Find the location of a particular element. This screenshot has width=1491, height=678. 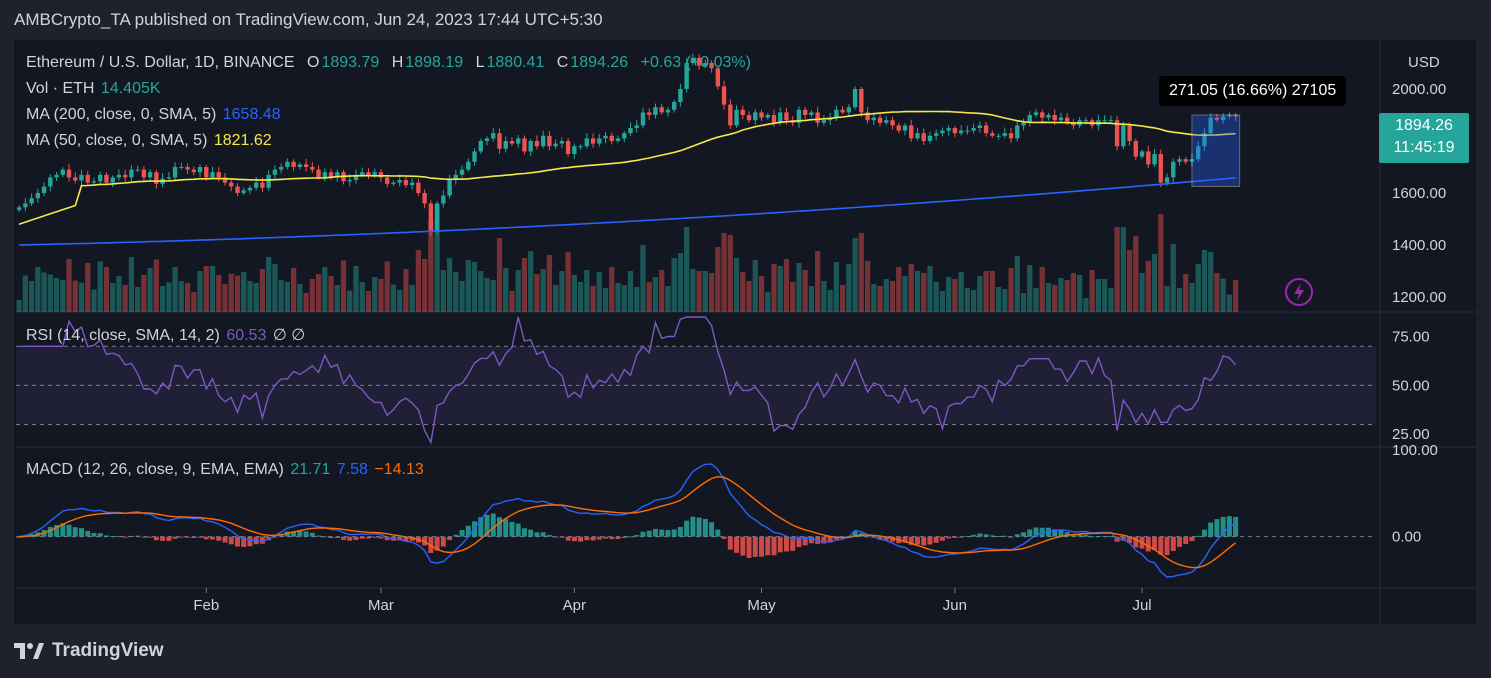

macd-tick-label: 100.00 is located at coordinates (1415, 450).